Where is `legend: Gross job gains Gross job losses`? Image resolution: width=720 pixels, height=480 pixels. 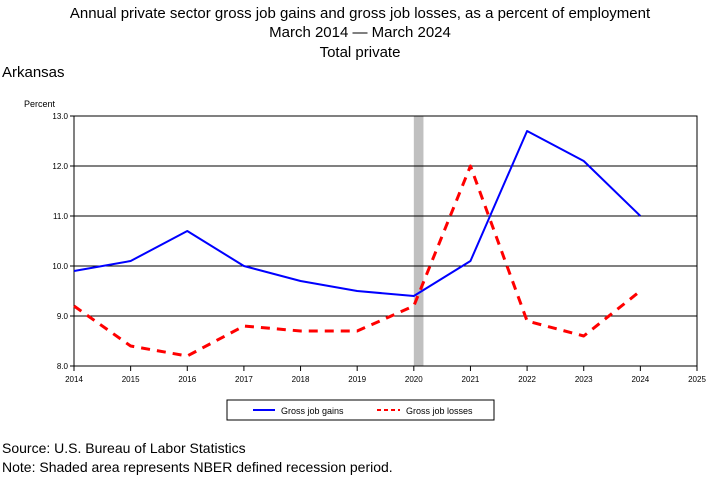
legend: Gross job gains Gross job losses is located at coordinates (360, 410).